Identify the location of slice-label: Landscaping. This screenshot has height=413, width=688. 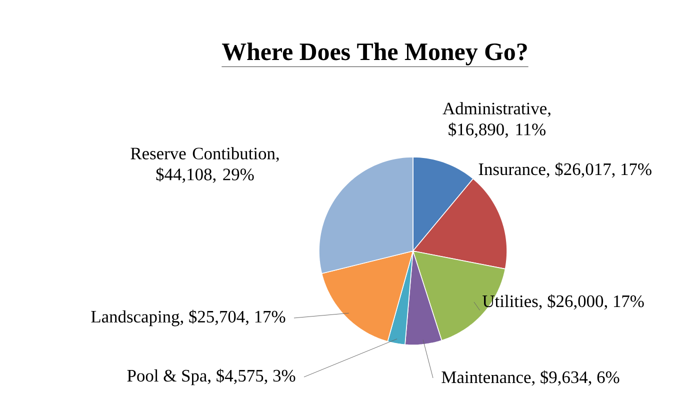
(135, 318).